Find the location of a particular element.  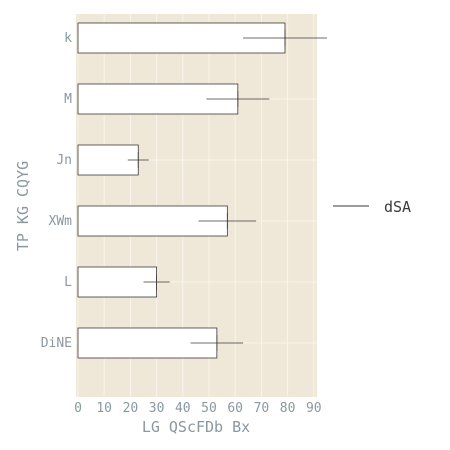

x-tick-label: 80 is located at coordinates (288, 408).